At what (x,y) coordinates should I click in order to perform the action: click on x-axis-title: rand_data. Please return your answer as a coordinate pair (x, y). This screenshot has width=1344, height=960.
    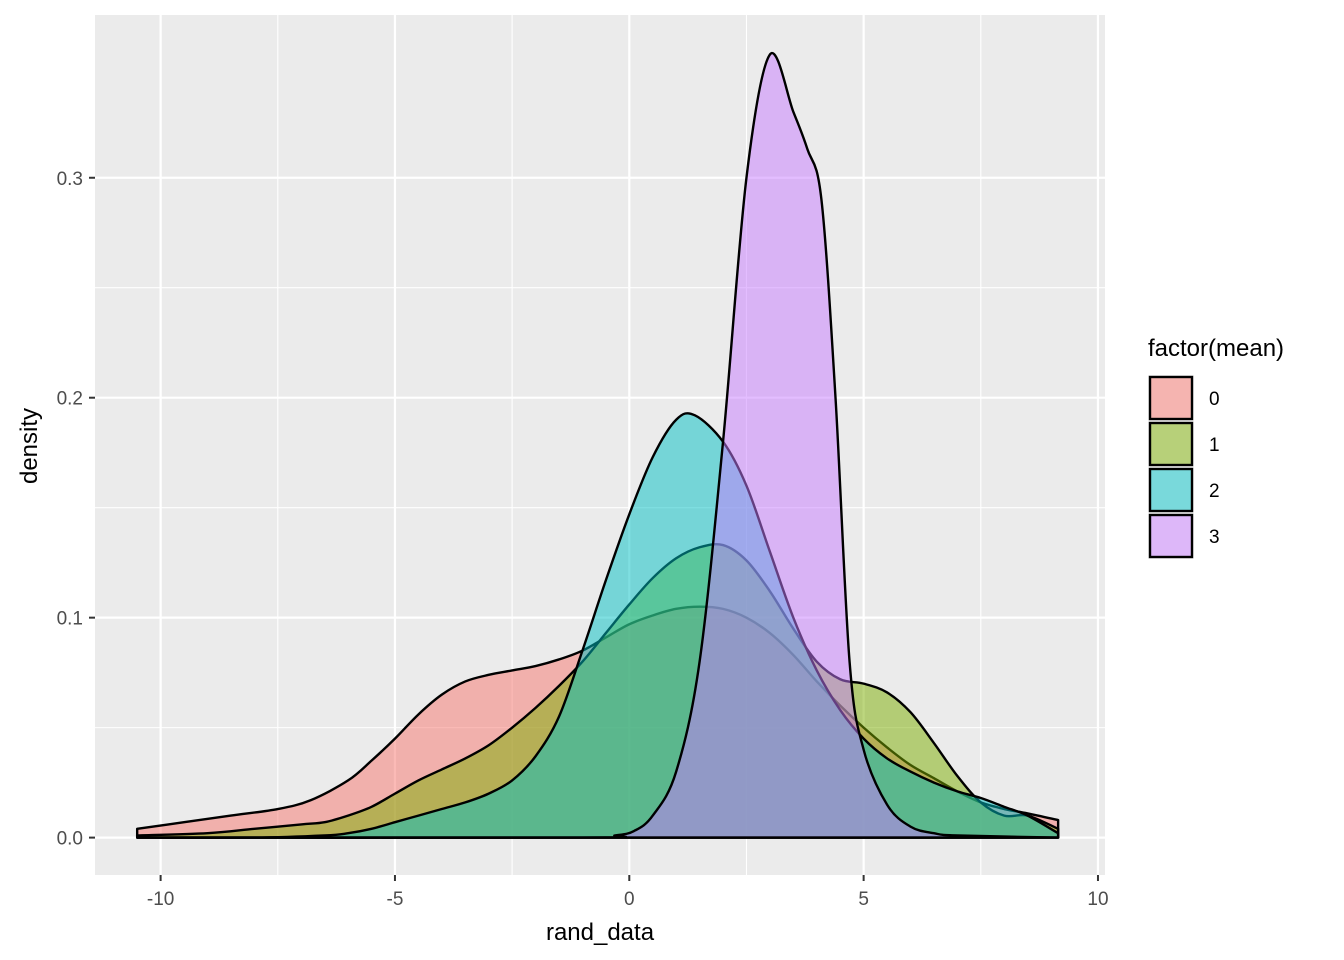
    Looking at the image, I should click on (600, 932).